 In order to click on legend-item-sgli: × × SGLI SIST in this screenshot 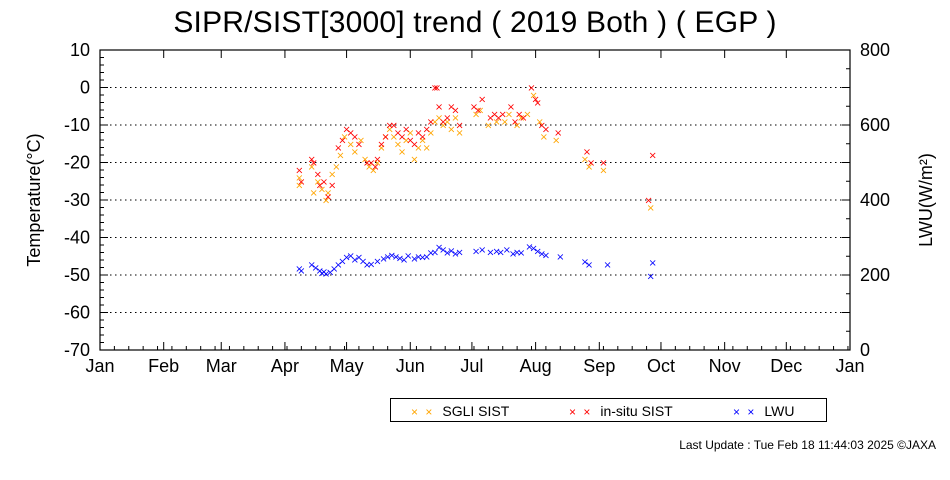, I will do `click(460, 411)`.